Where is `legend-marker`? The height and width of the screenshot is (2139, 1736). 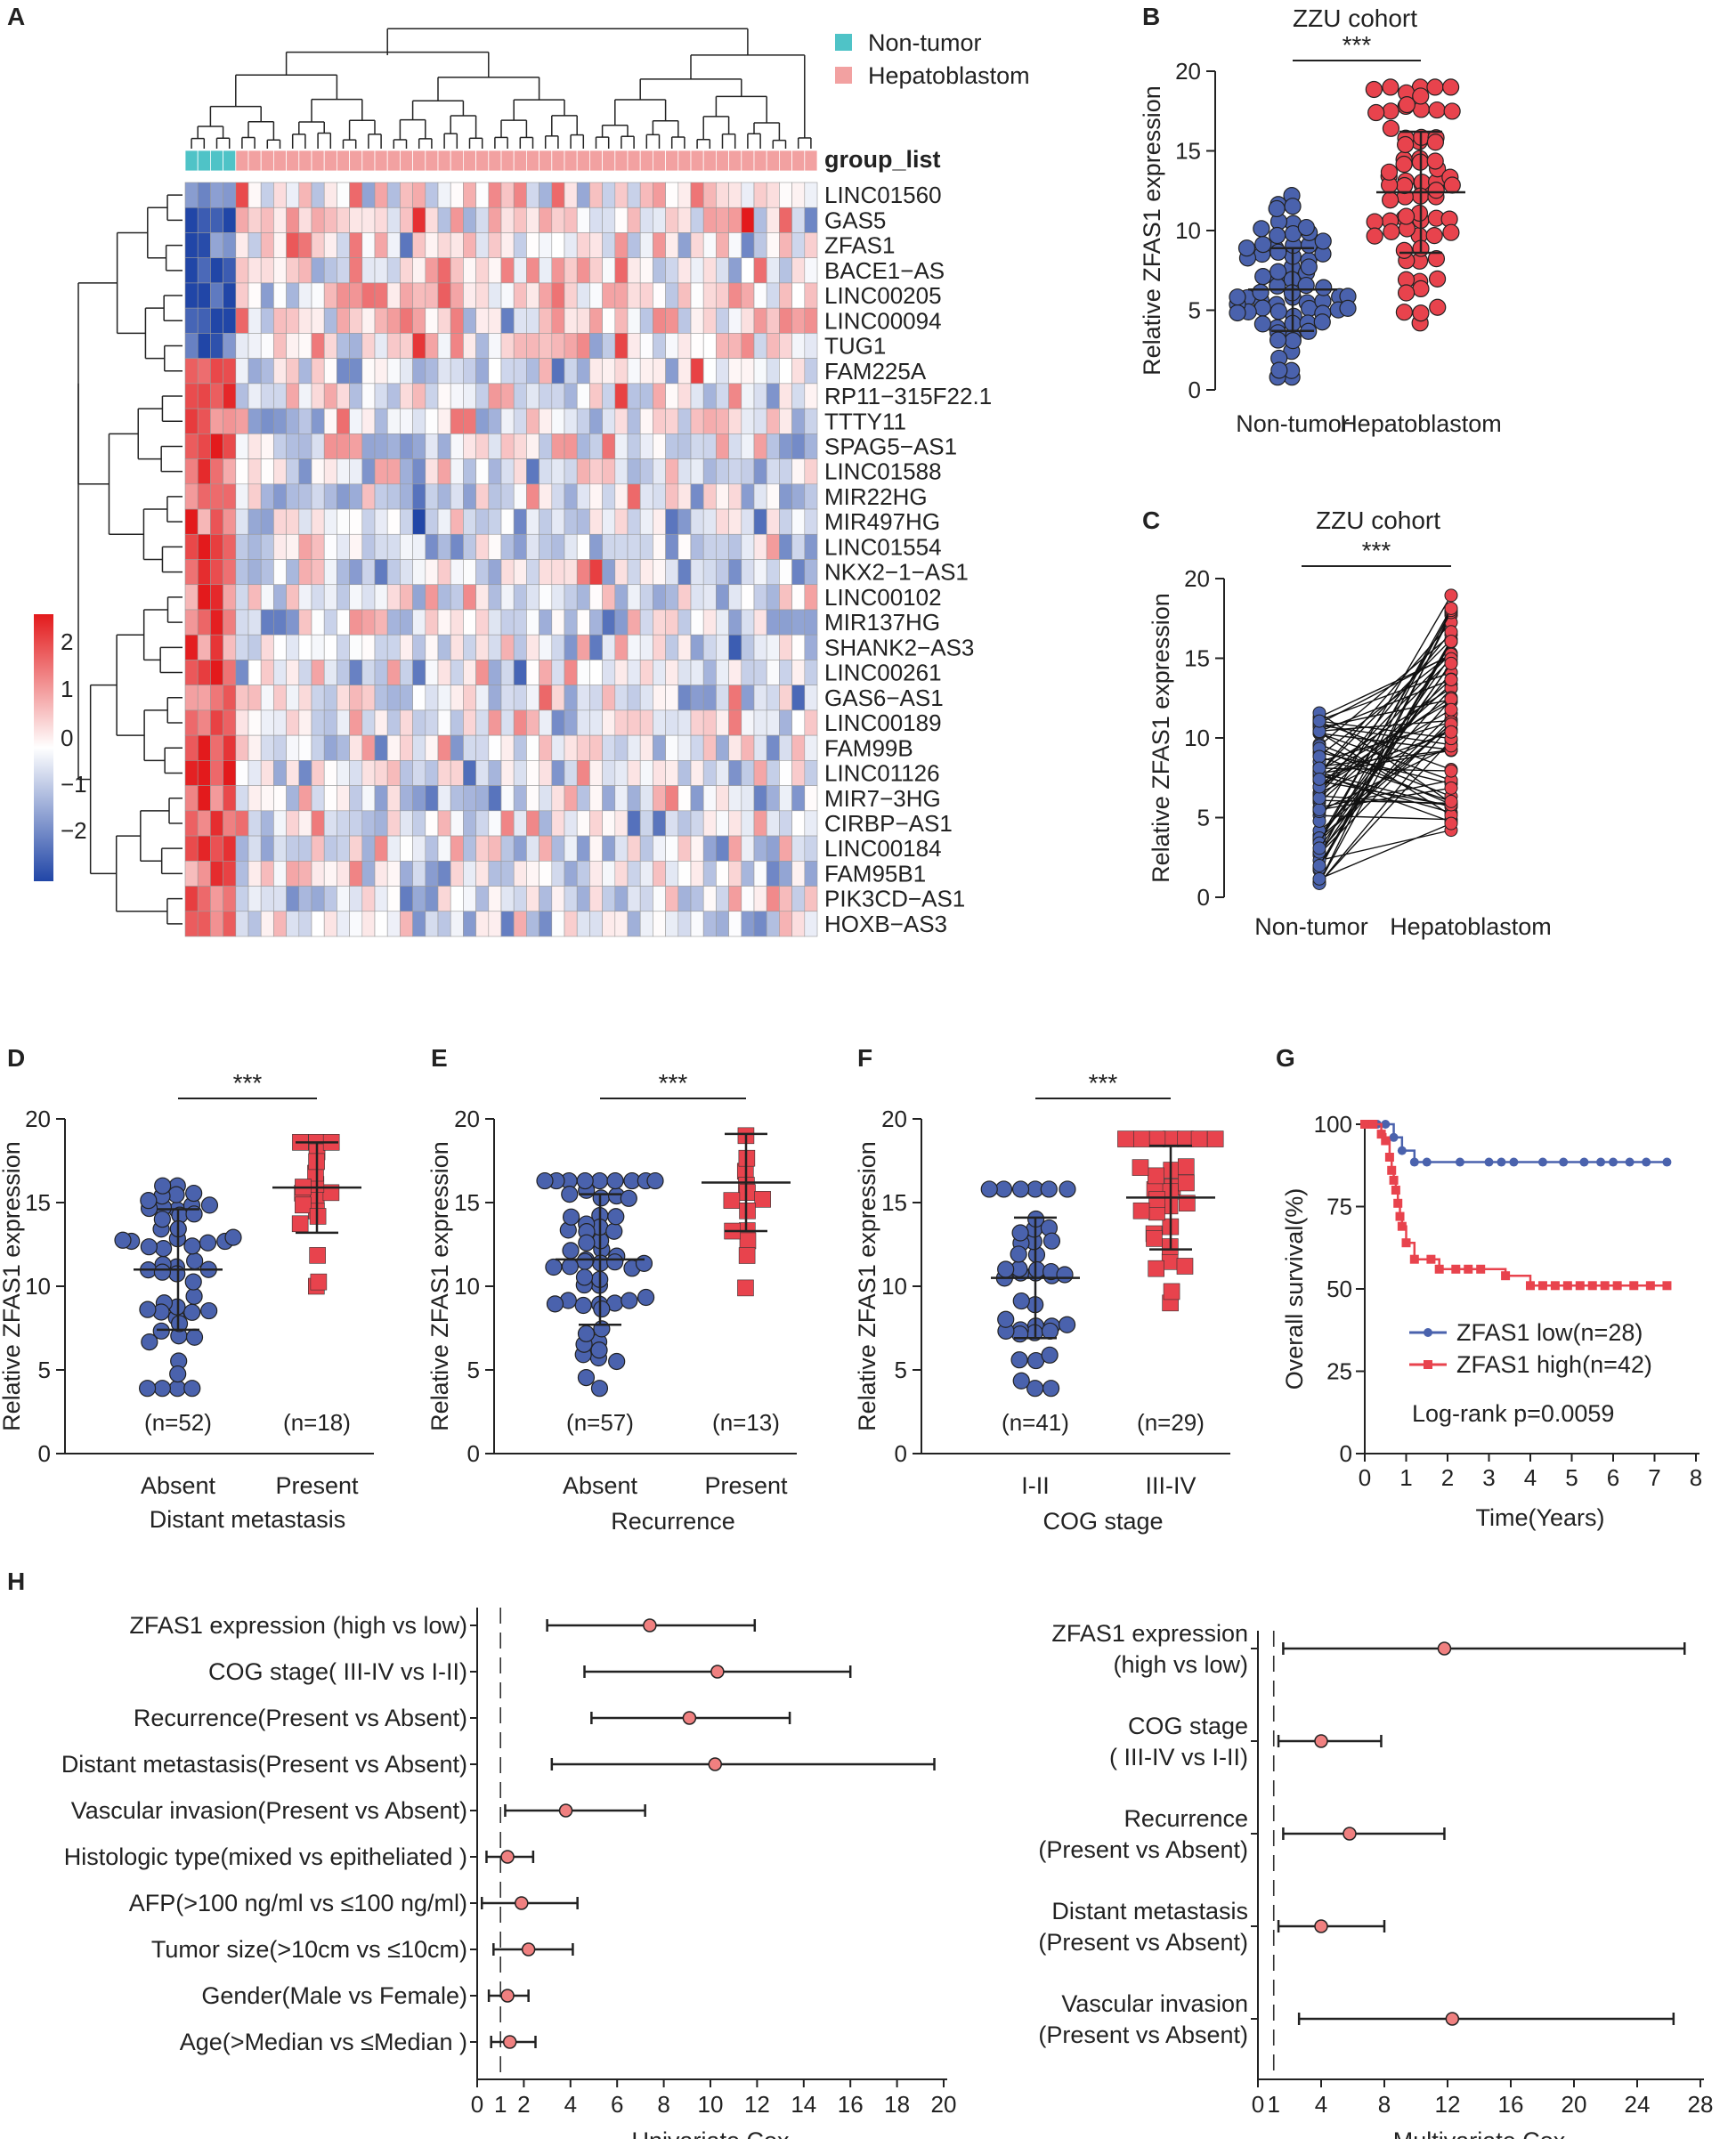
legend-marker is located at coordinates (1428, 1364).